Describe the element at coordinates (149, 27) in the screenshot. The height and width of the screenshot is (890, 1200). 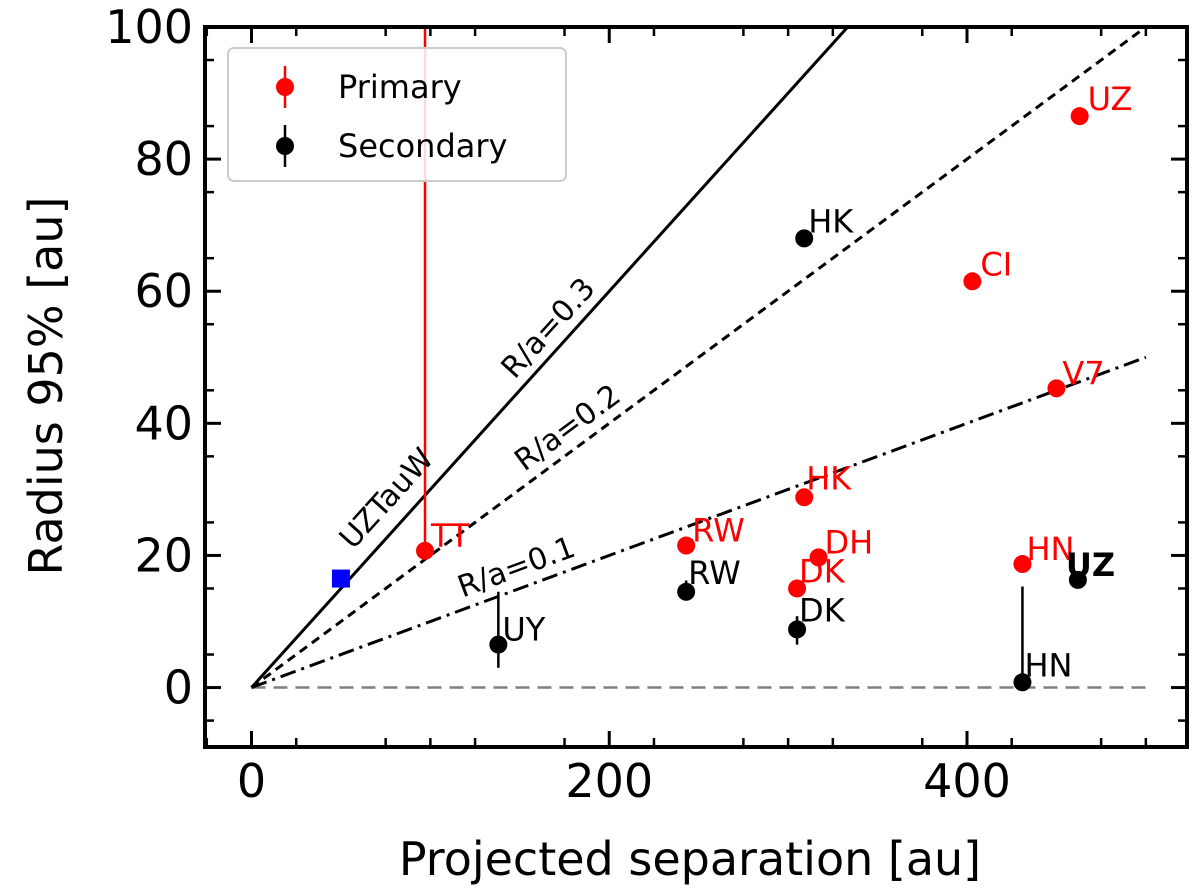
I see `y-tick-label: 100` at that location.